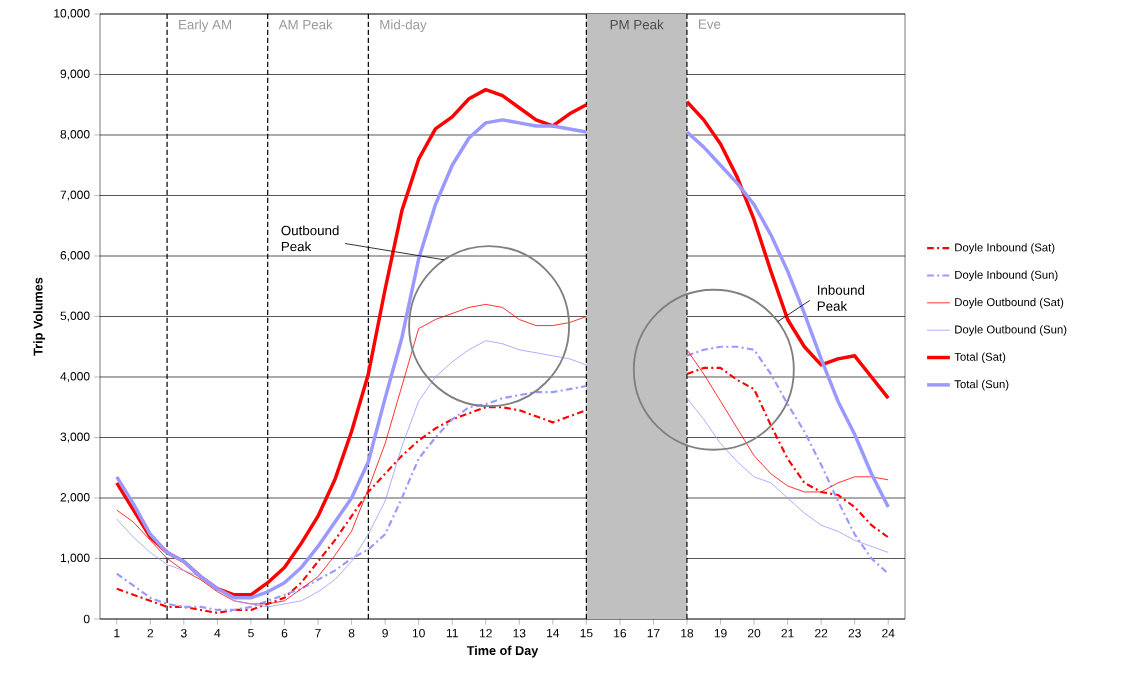 This screenshot has height=683, width=1123. What do you see at coordinates (75, 256) in the screenshot?
I see `y-tick-label: 6,000` at bounding box center [75, 256].